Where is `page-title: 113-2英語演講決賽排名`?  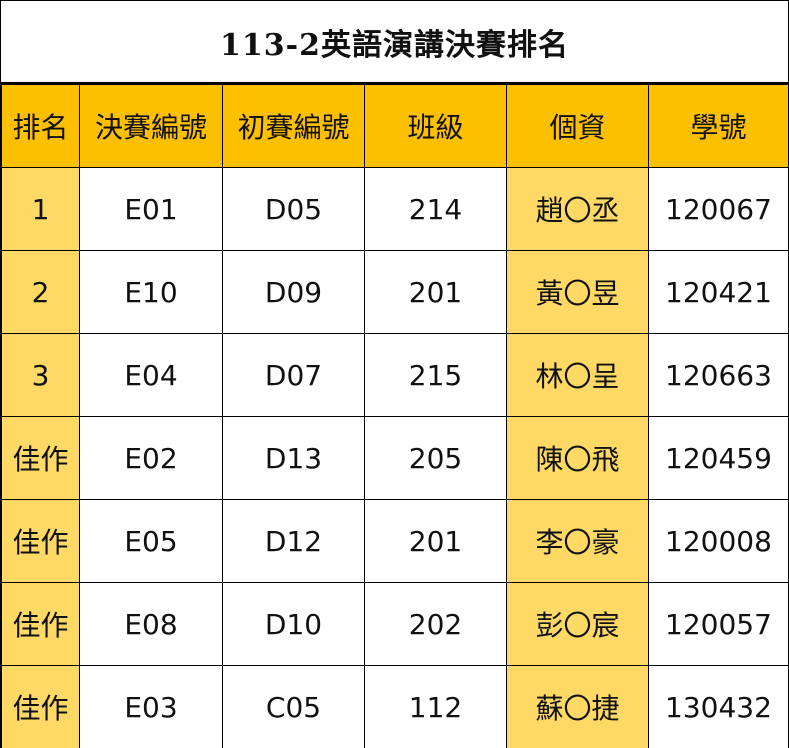 page-title: 113-2英語演講決賽排名 is located at coordinates (394, 42).